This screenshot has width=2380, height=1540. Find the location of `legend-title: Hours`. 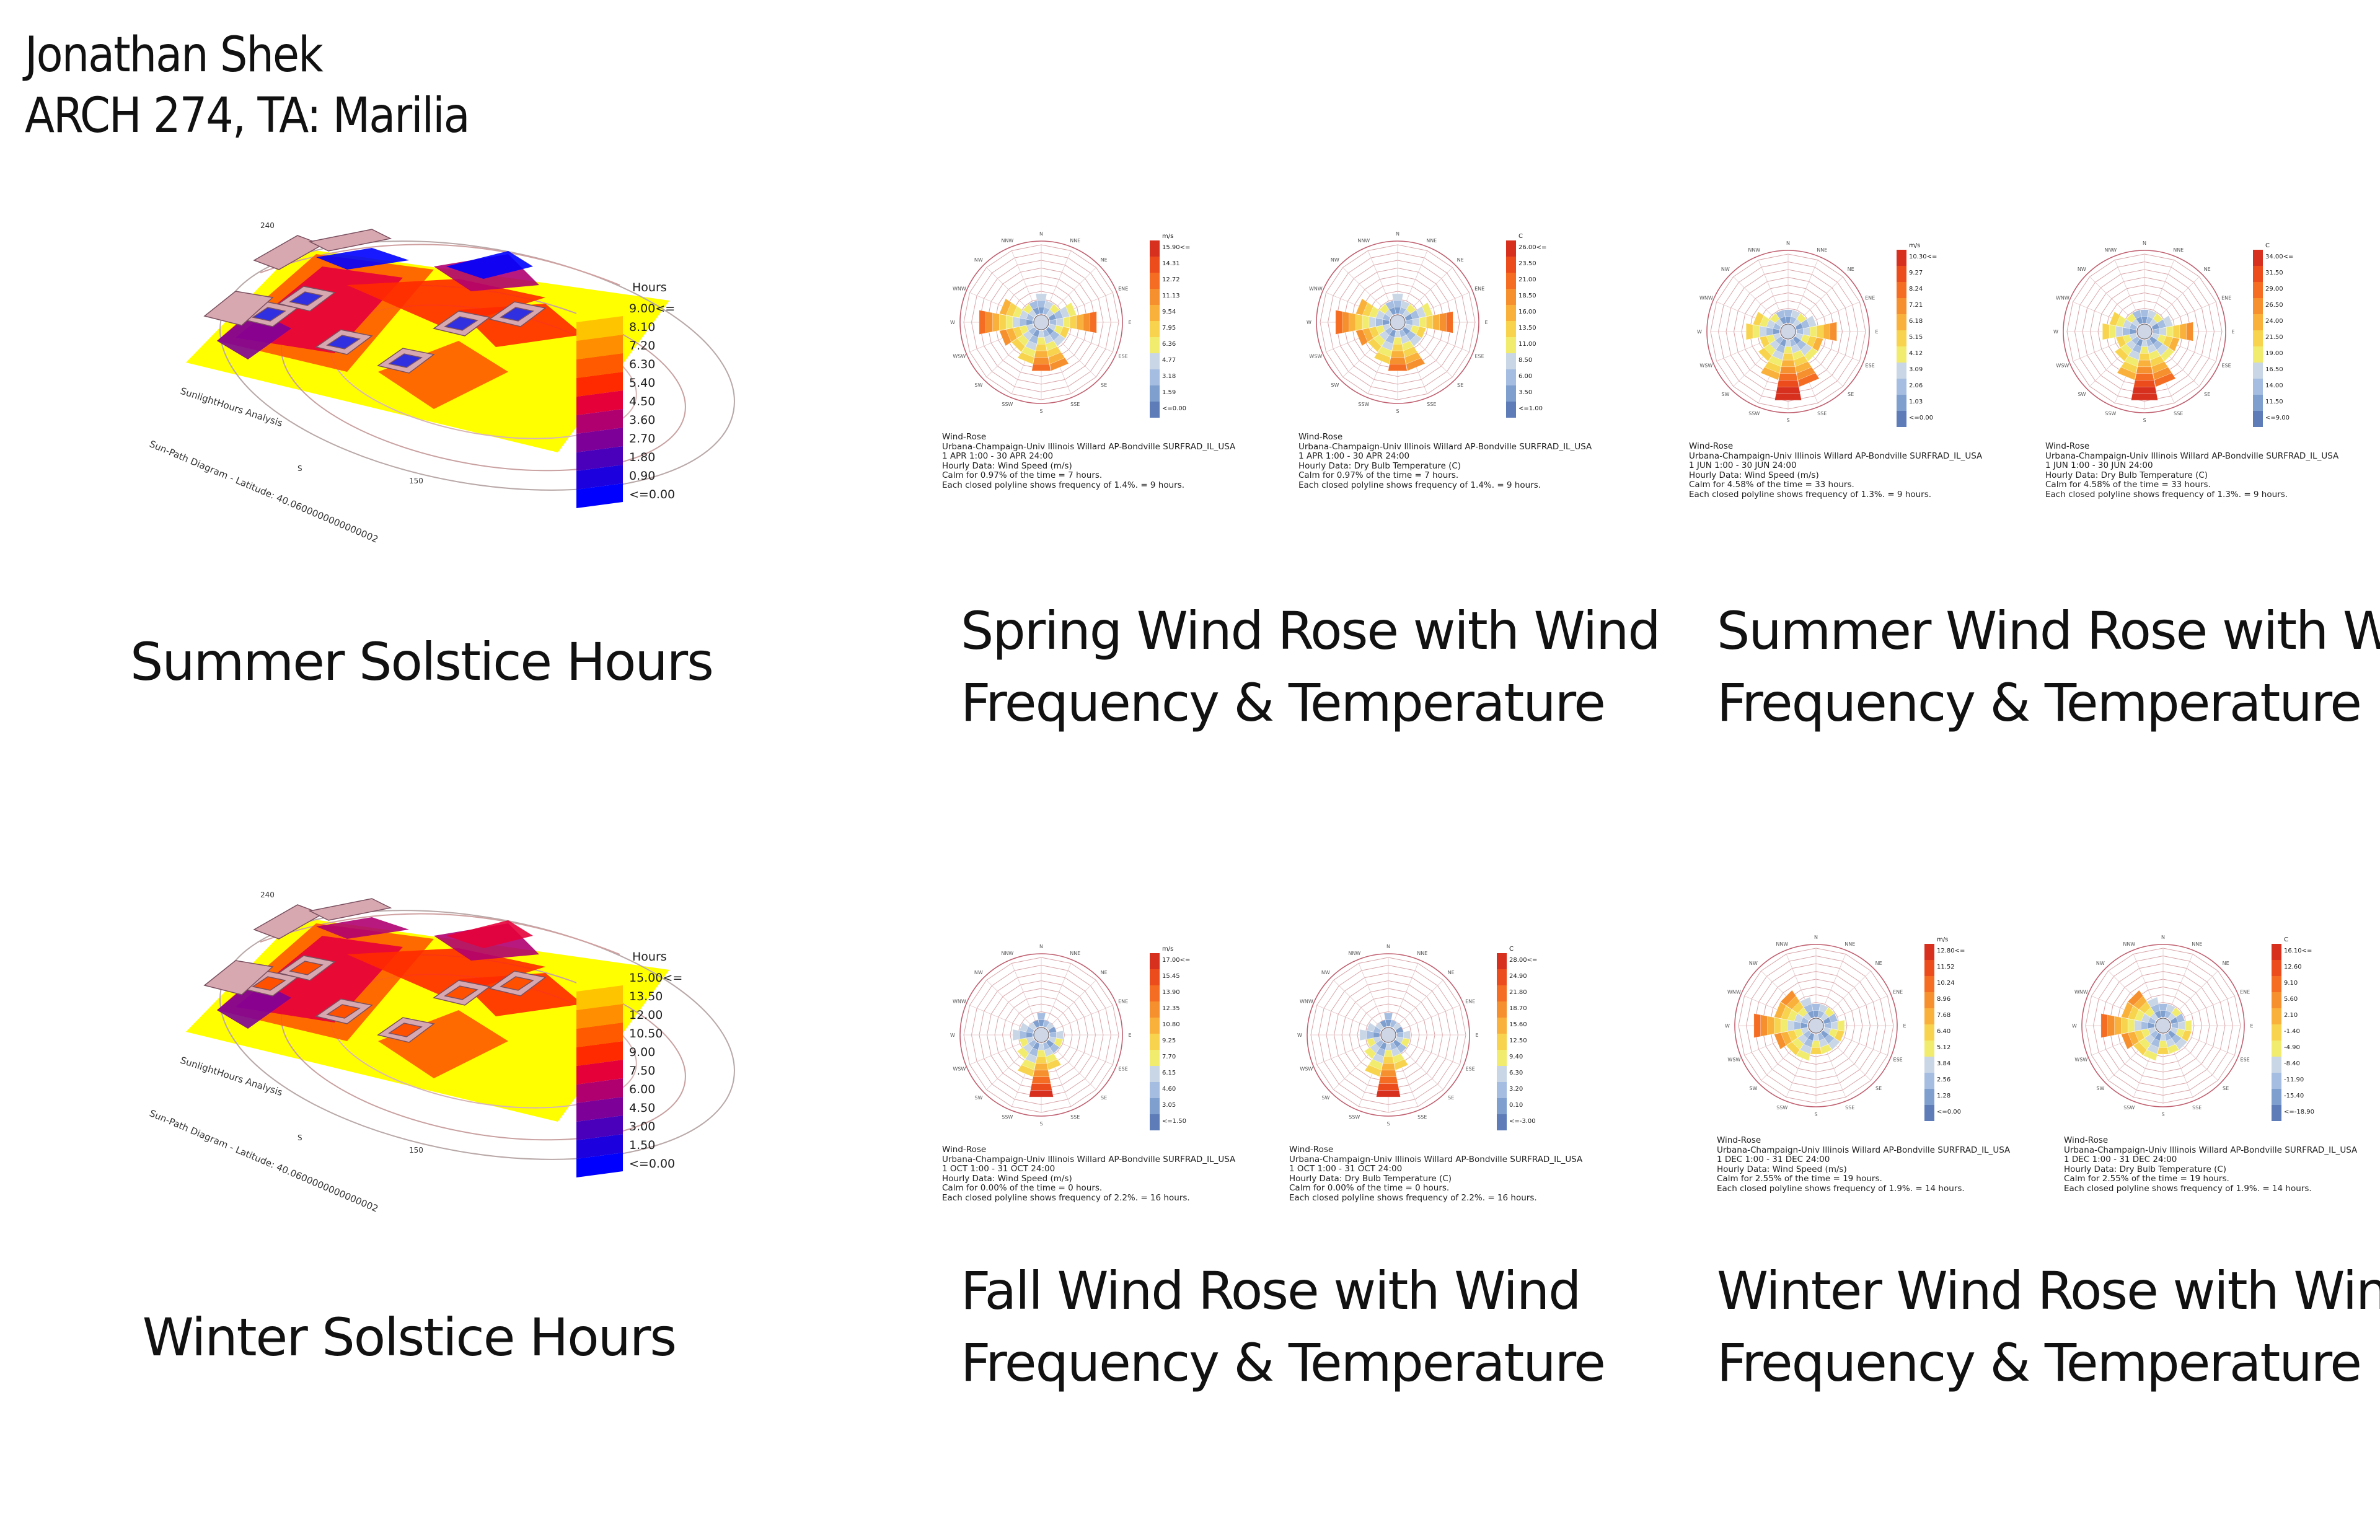

legend-title: Hours is located at coordinates (649, 957).